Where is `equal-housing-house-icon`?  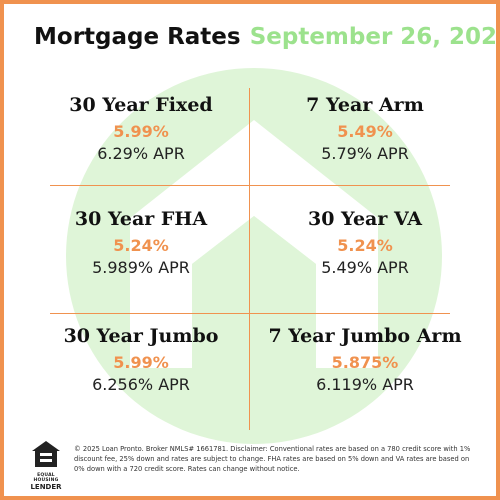
equal-housing-house-icon is located at coordinates (46, 454).